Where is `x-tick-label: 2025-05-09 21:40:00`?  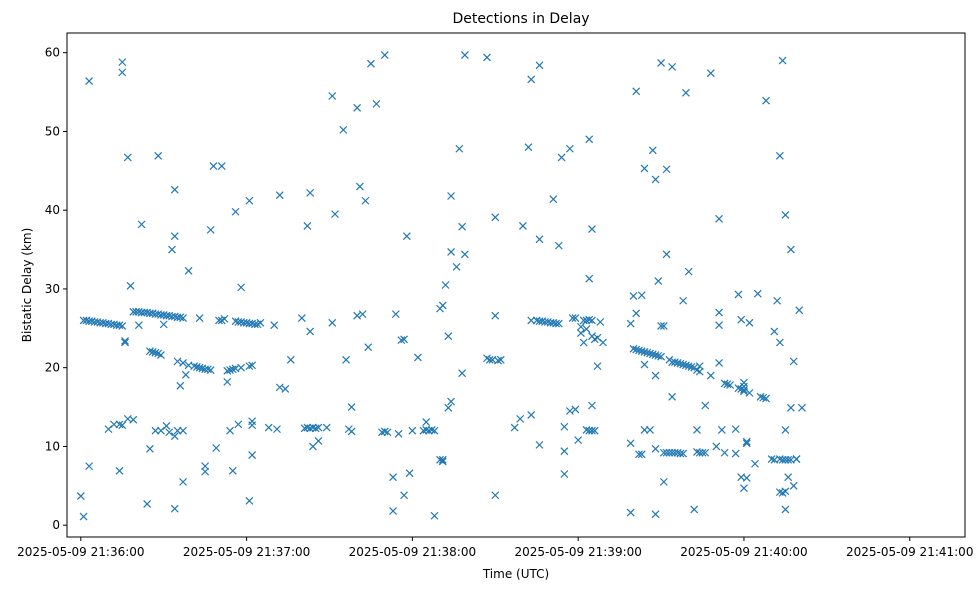 x-tick-label: 2025-05-09 21:40:00 is located at coordinates (743, 552).